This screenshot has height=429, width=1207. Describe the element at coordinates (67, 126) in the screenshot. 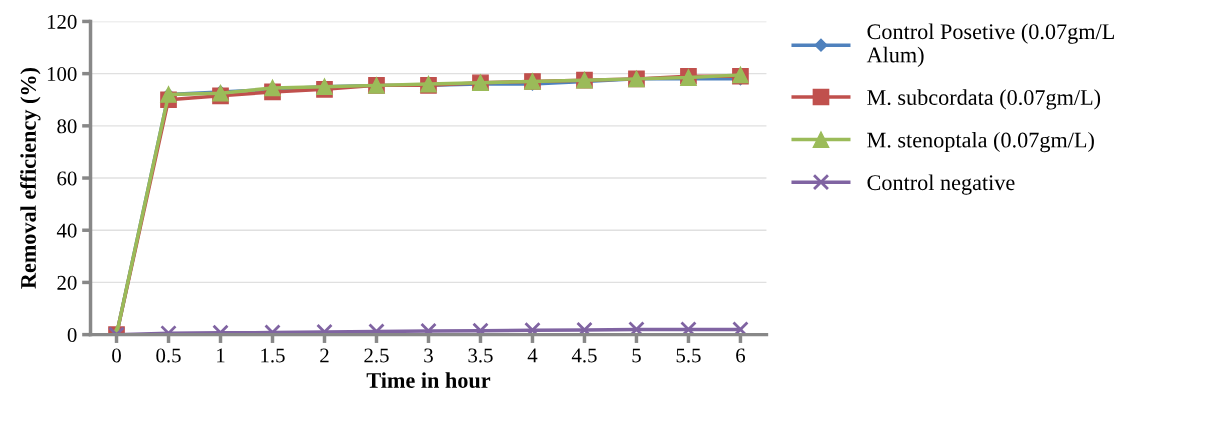

I see `y-tick-label: 80` at that location.